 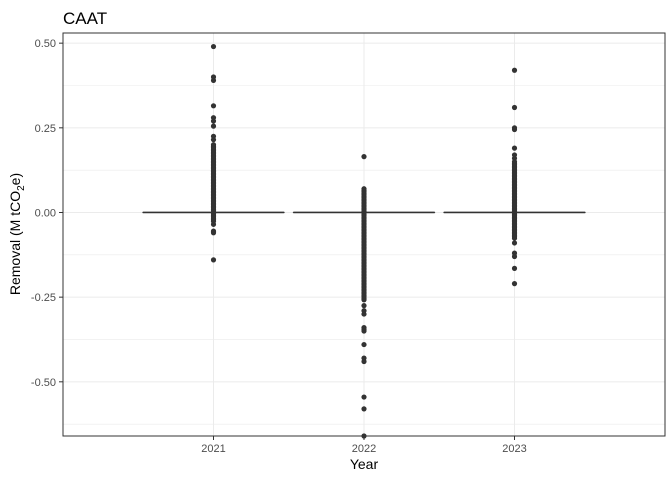 What do you see at coordinates (85, 18) in the screenshot?
I see `chart-title: CAAT` at bounding box center [85, 18].